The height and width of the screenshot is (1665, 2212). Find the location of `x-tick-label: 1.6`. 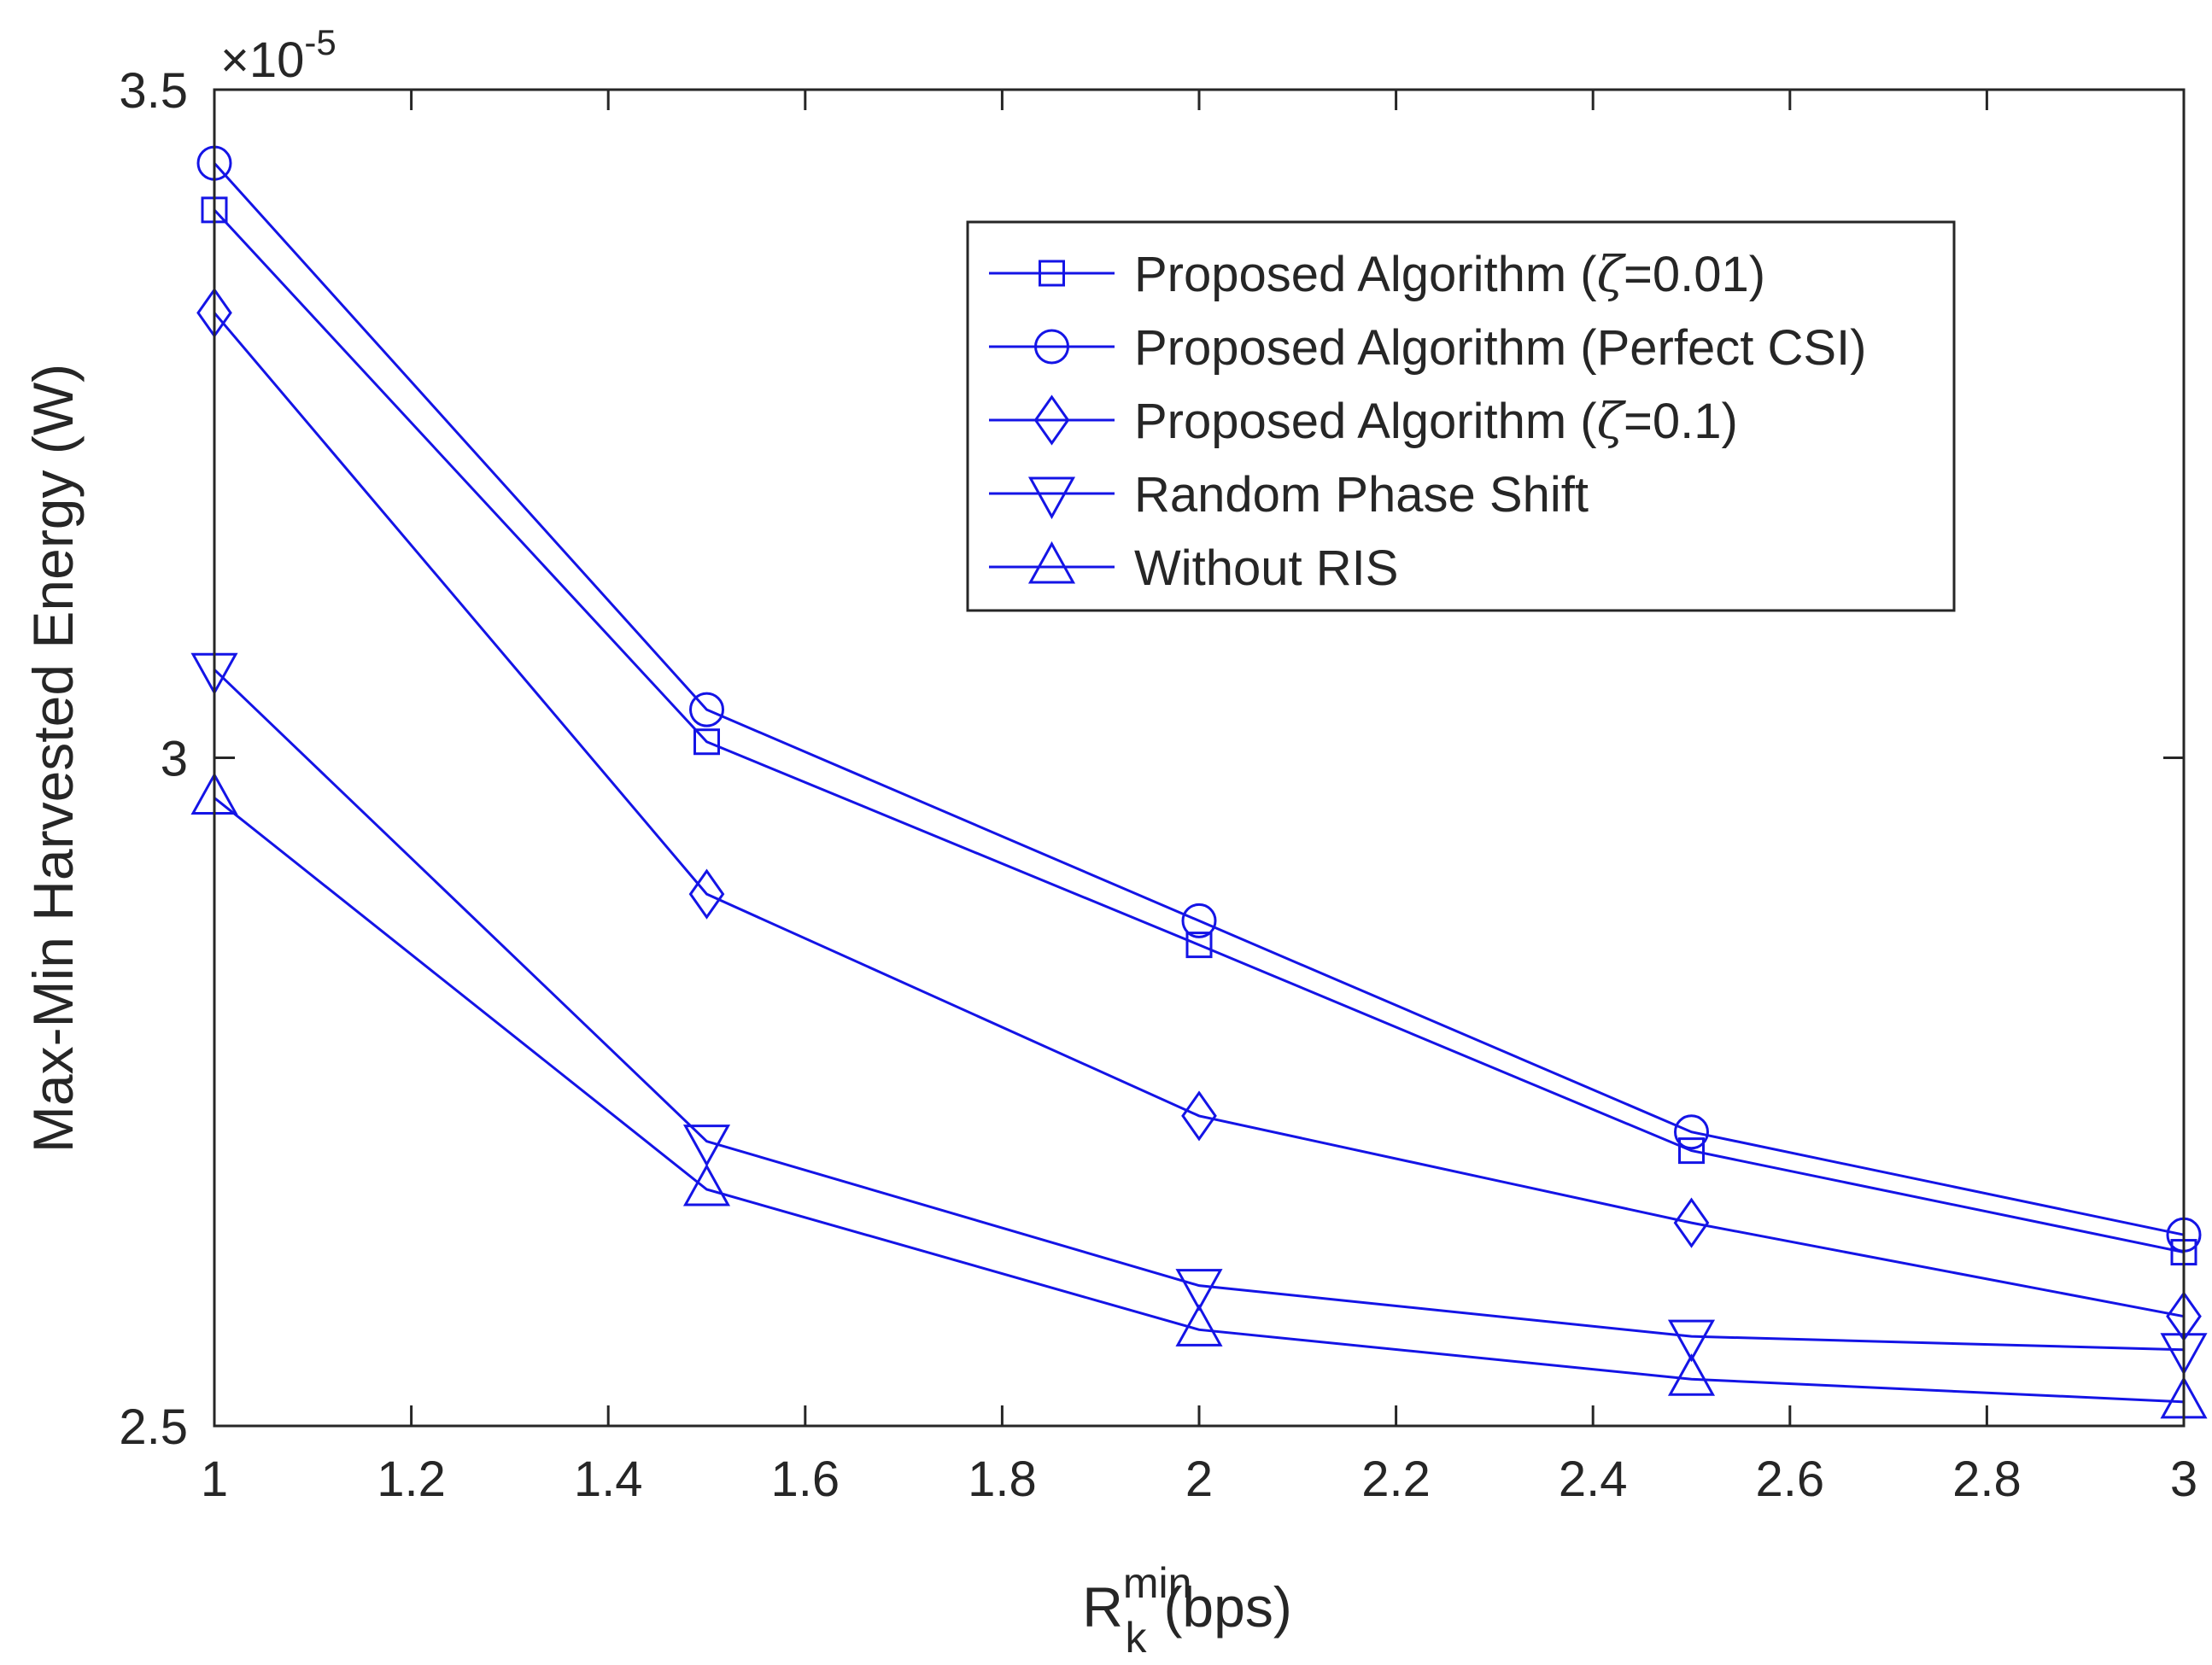

x-tick-label: 1.6 is located at coordinates (805, 1479).